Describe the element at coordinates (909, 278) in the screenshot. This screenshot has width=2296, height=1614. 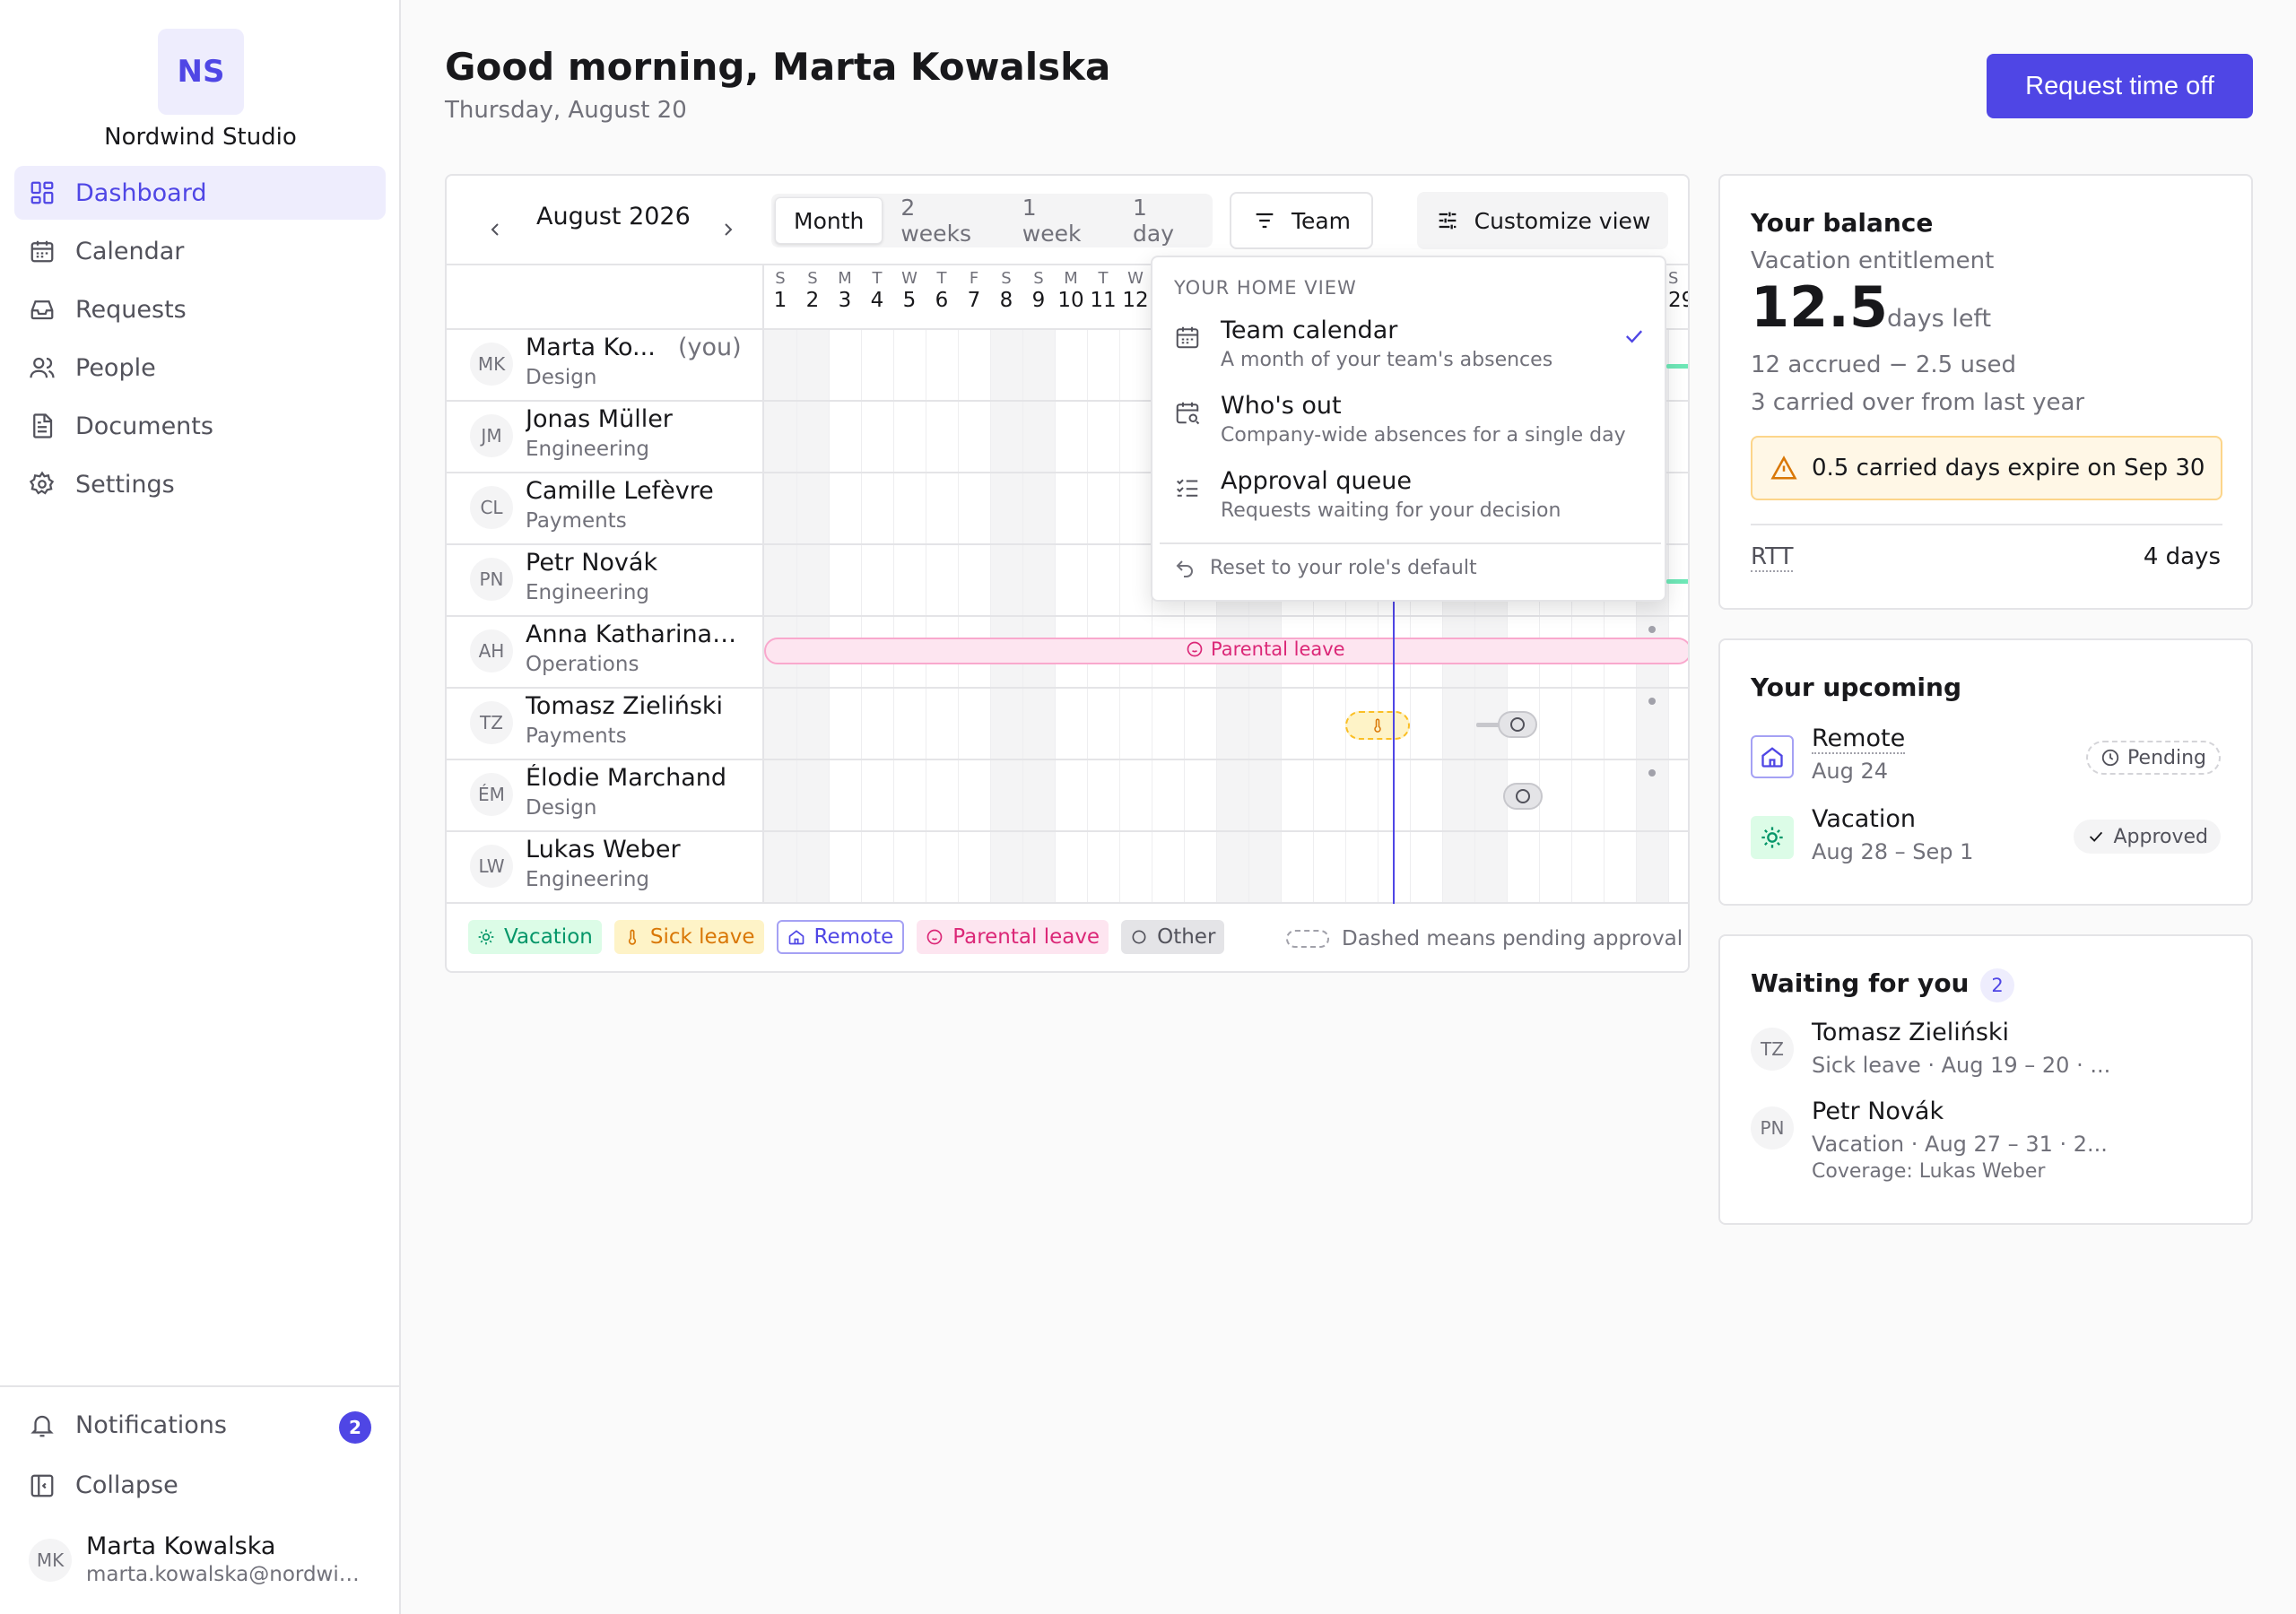
I see `day-letter: W` at that location.